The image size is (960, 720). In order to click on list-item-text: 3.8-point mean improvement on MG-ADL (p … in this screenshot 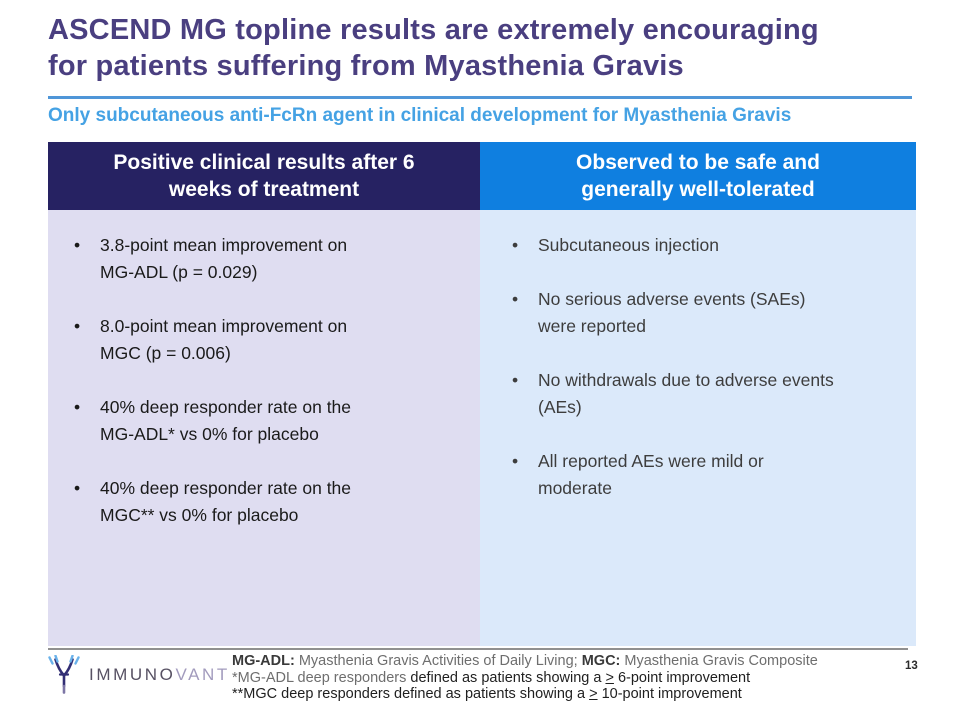, I will do `click(224, 258)`.